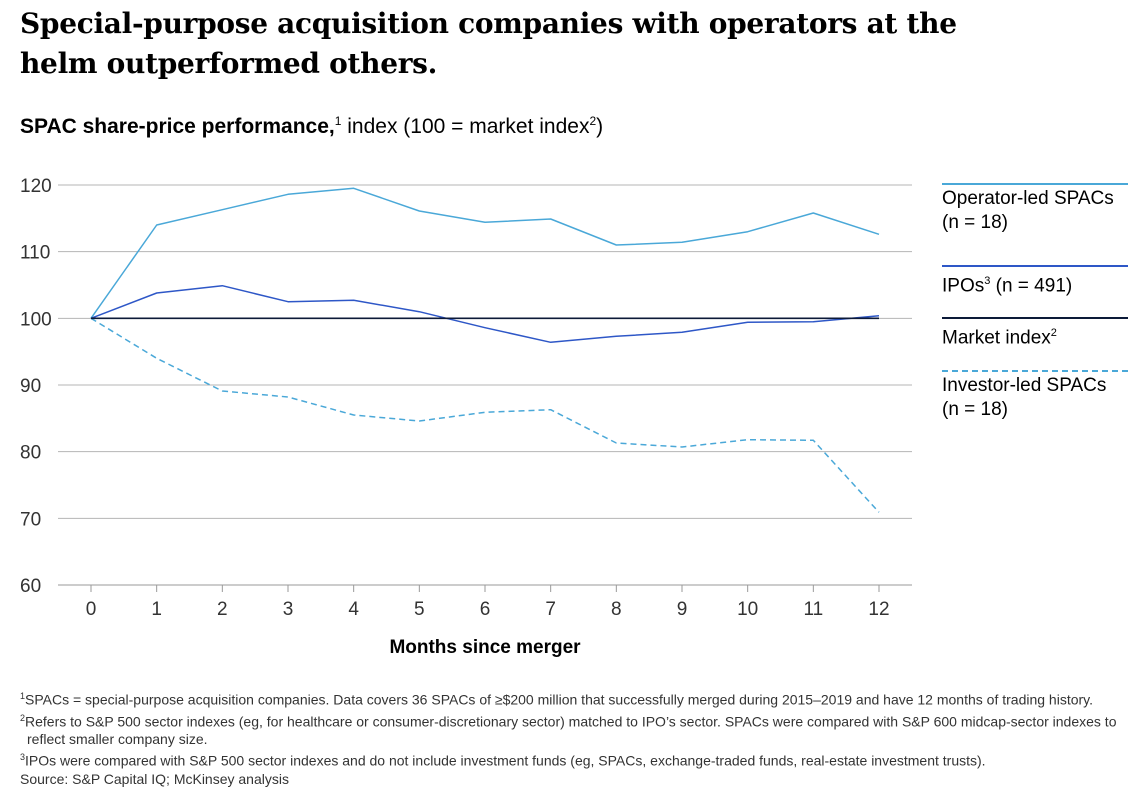 The height and width of the screenshot is (810, 1146). What do you see at coordinates (975, 222) in the screenshot?
I see `legend-count-operator-led: (n = 18)` at bounding box center [975, 222].